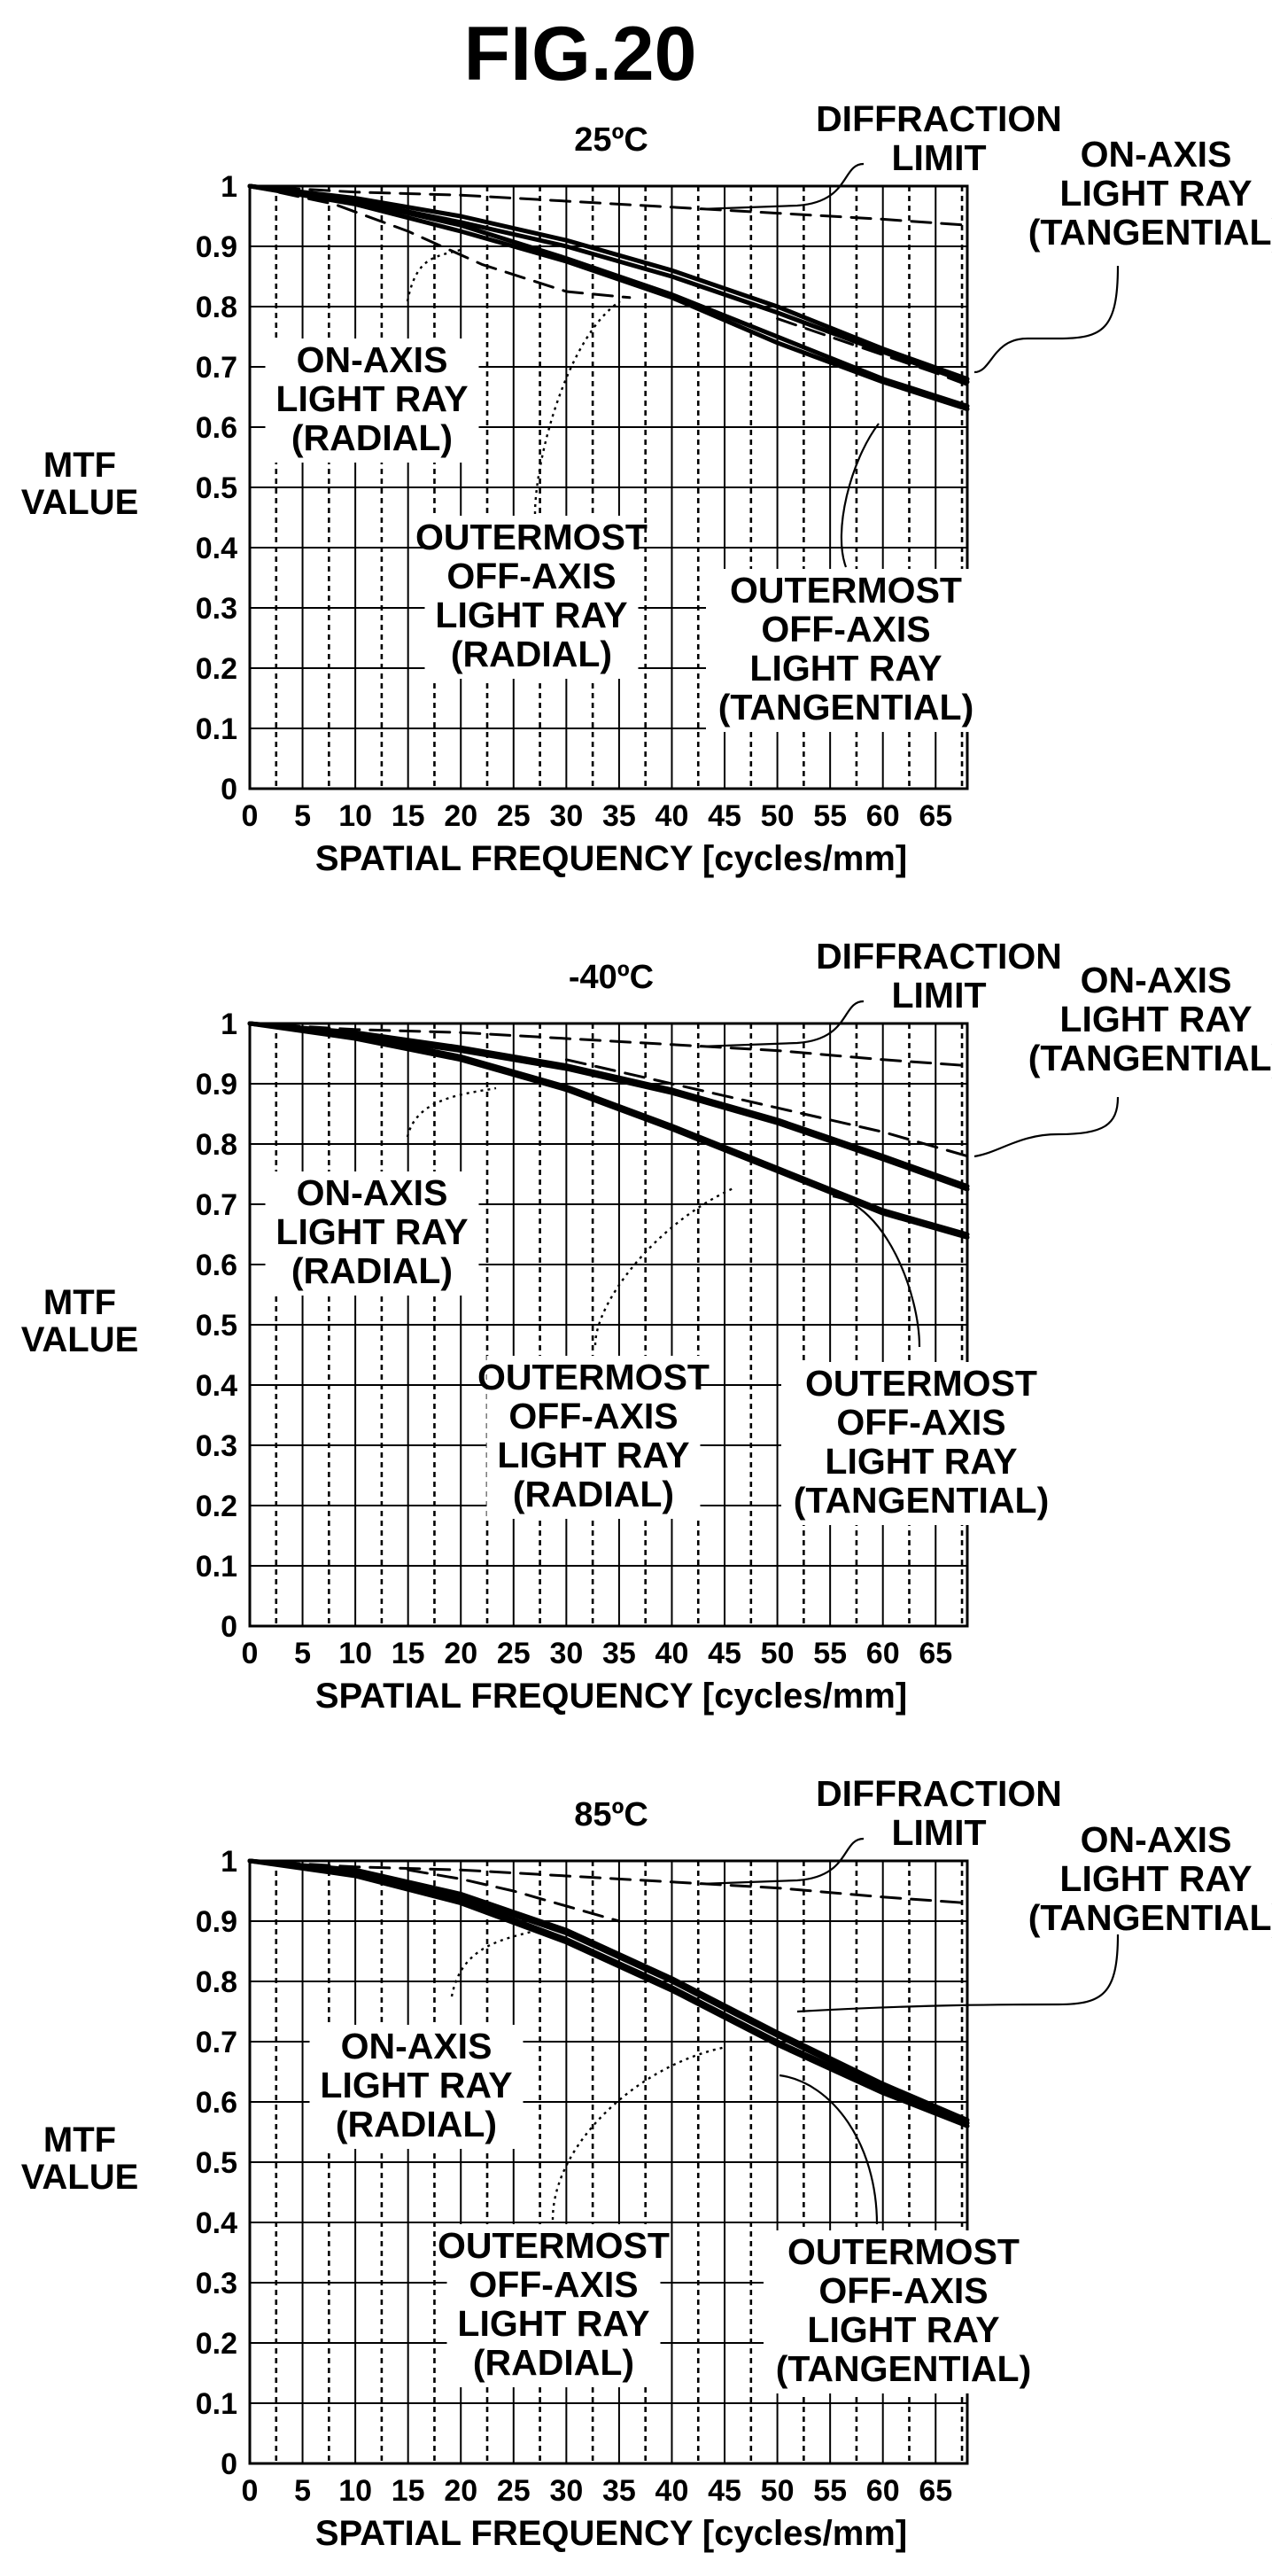  Describe the element at coordinates (216, 1446) in the screenshot. I see `y-tick-label: 0.3` at that location.